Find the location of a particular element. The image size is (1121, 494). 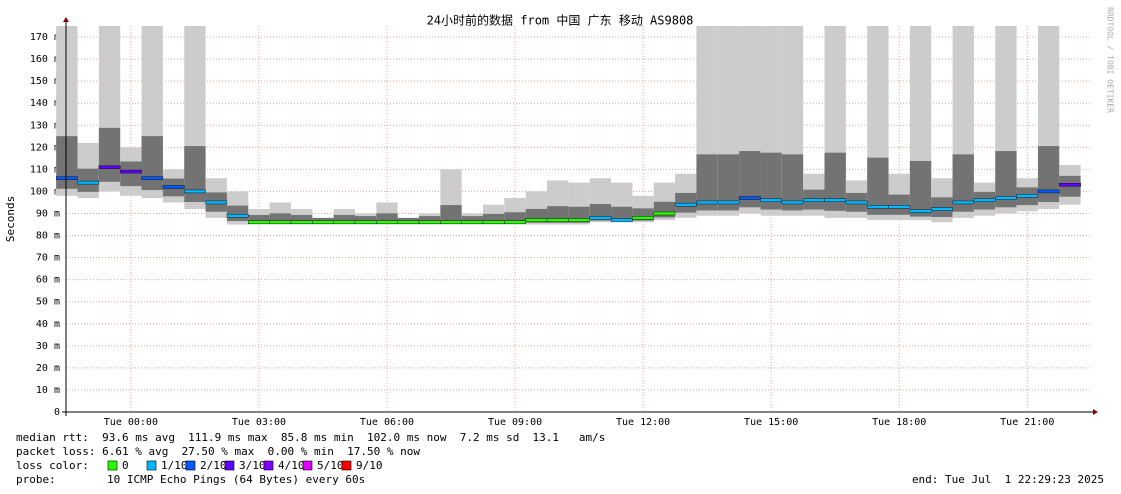

y-tick-label: 10 m is located at coordinates (48, 390).